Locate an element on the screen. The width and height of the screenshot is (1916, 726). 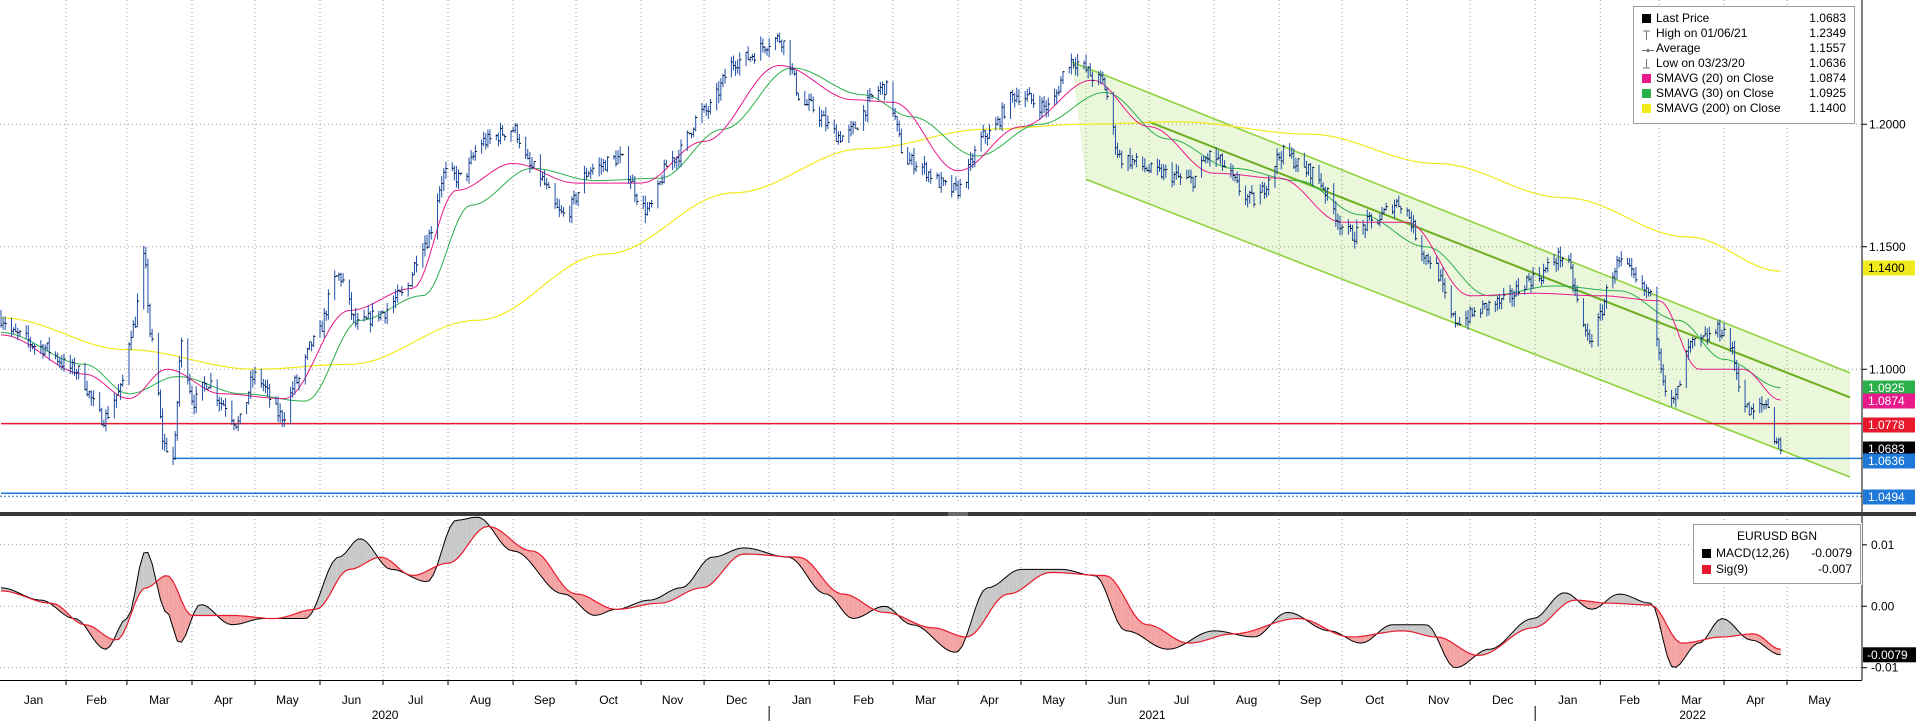
value-tag: 1.0778 is located at coordinates (1889, 425).